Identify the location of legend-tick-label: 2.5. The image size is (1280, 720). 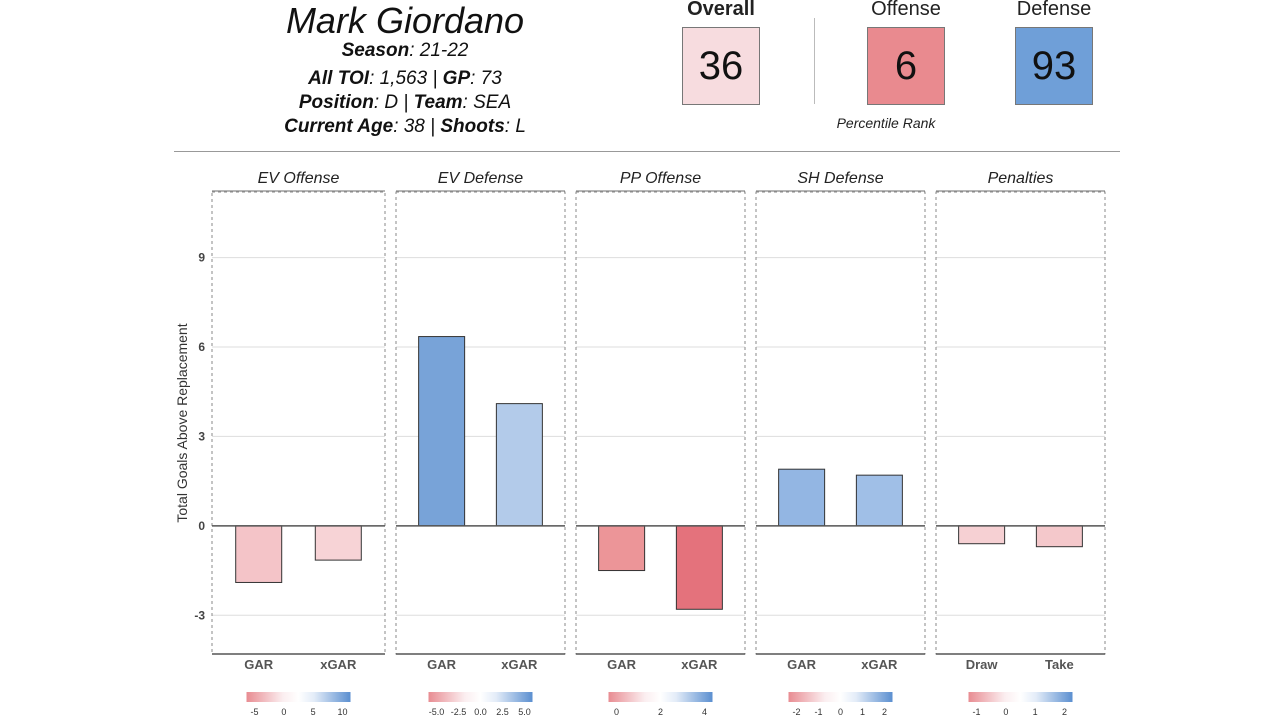
(502, 712).